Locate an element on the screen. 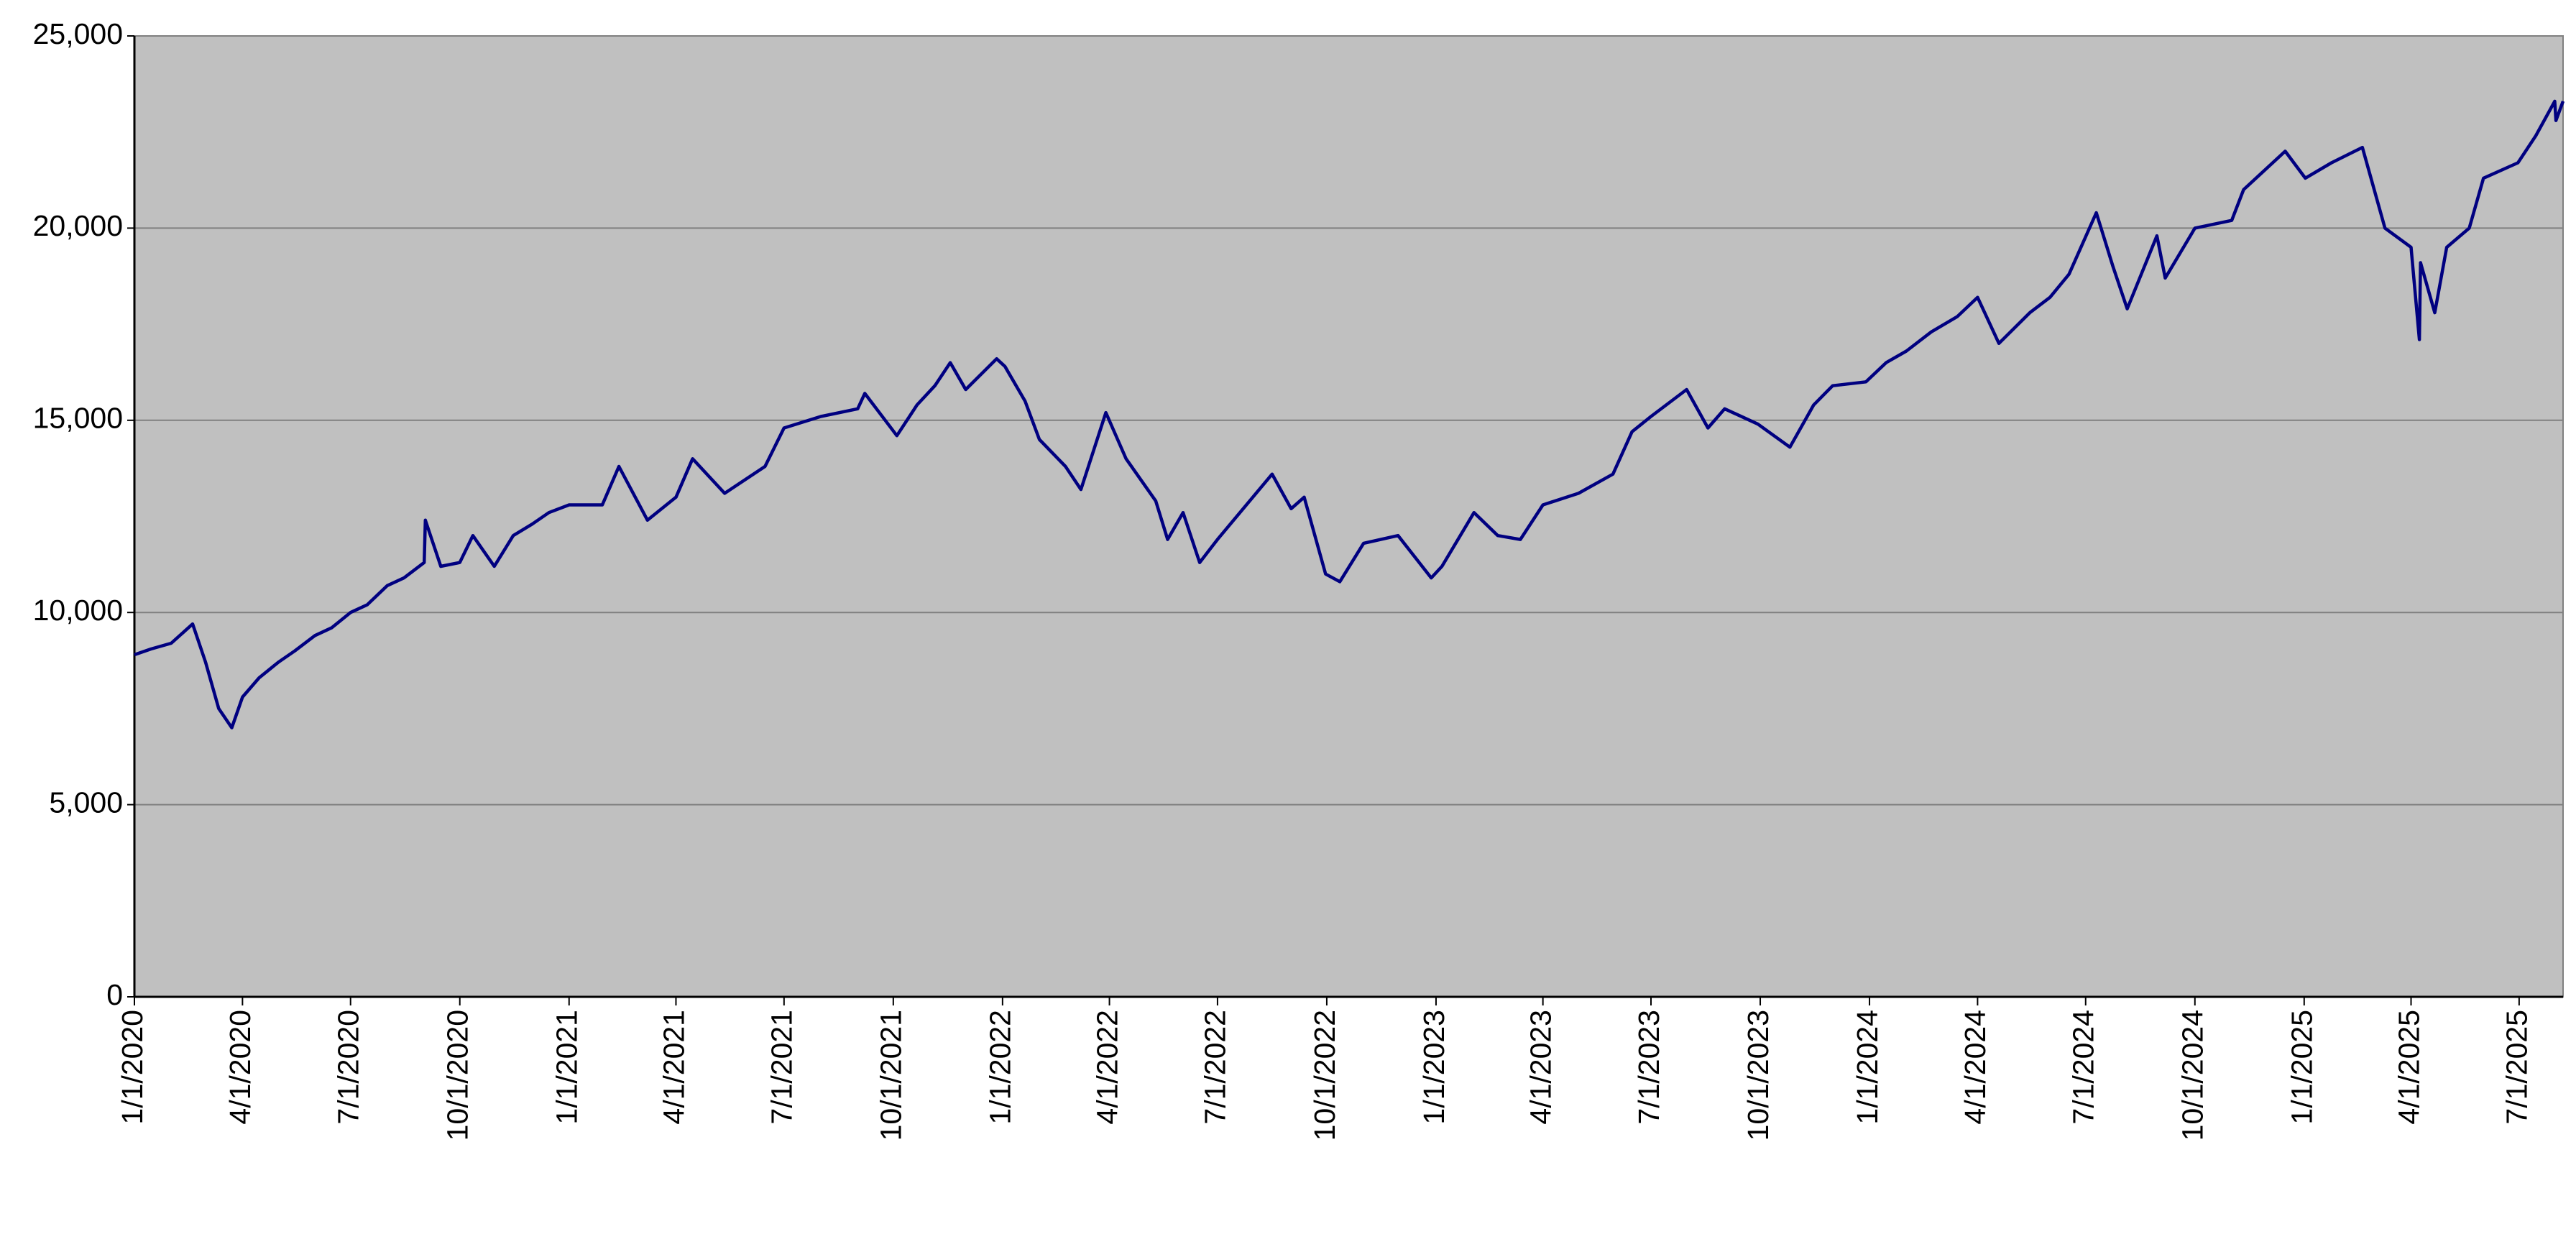 The height and width of the screenshot is (1234, 2576). x-tick-label: 1/1/2020 is located at coordinates (132, 1067).